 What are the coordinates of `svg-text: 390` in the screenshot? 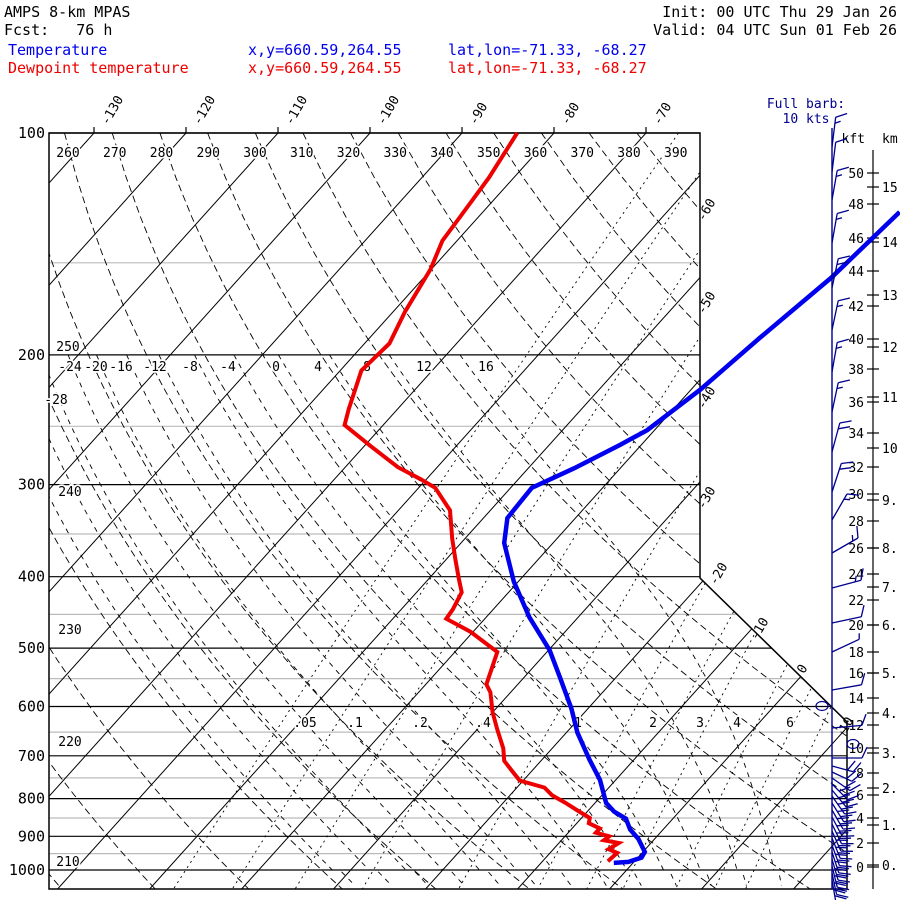 It's located at (675, 153).